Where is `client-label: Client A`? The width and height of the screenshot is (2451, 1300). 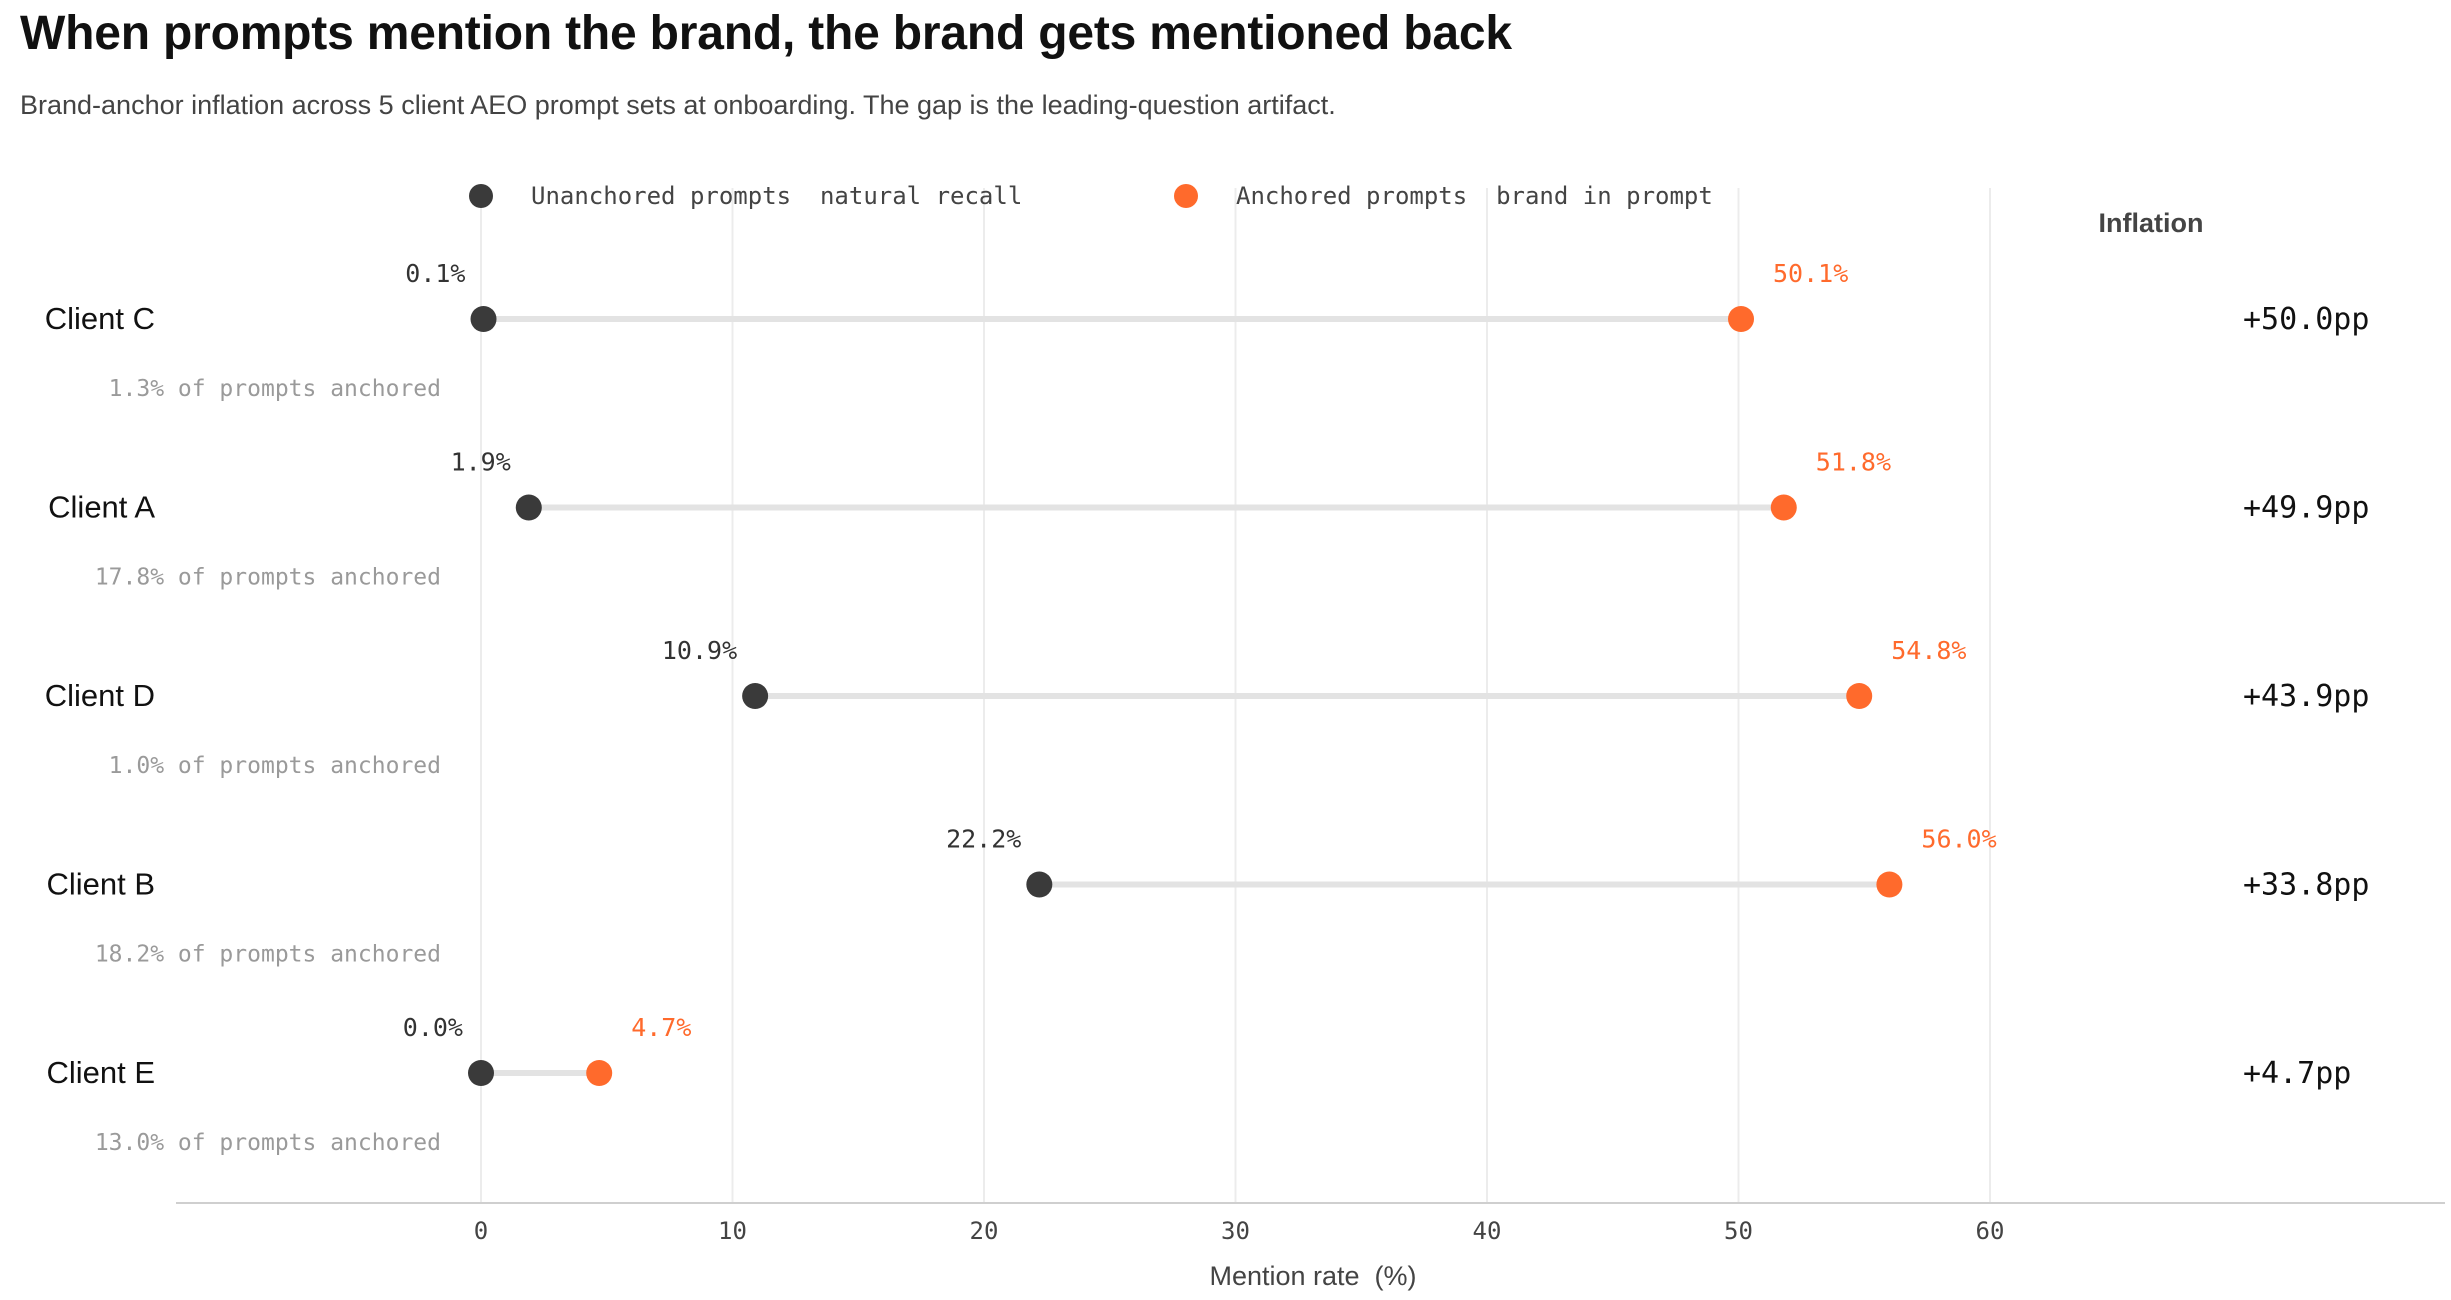 client-label: Client A is located at coordinates (101, 507).